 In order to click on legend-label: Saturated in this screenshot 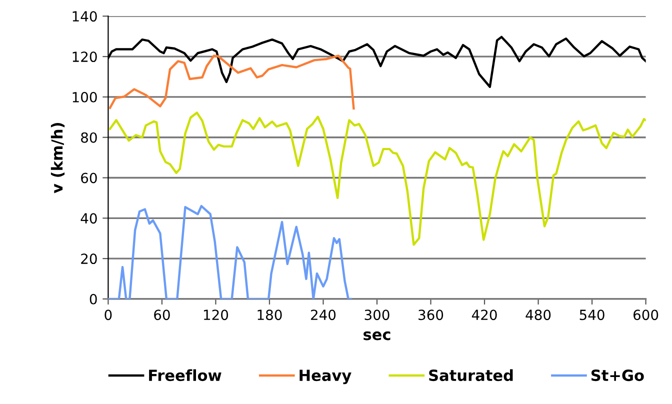, I will do `click(471, 375)`.